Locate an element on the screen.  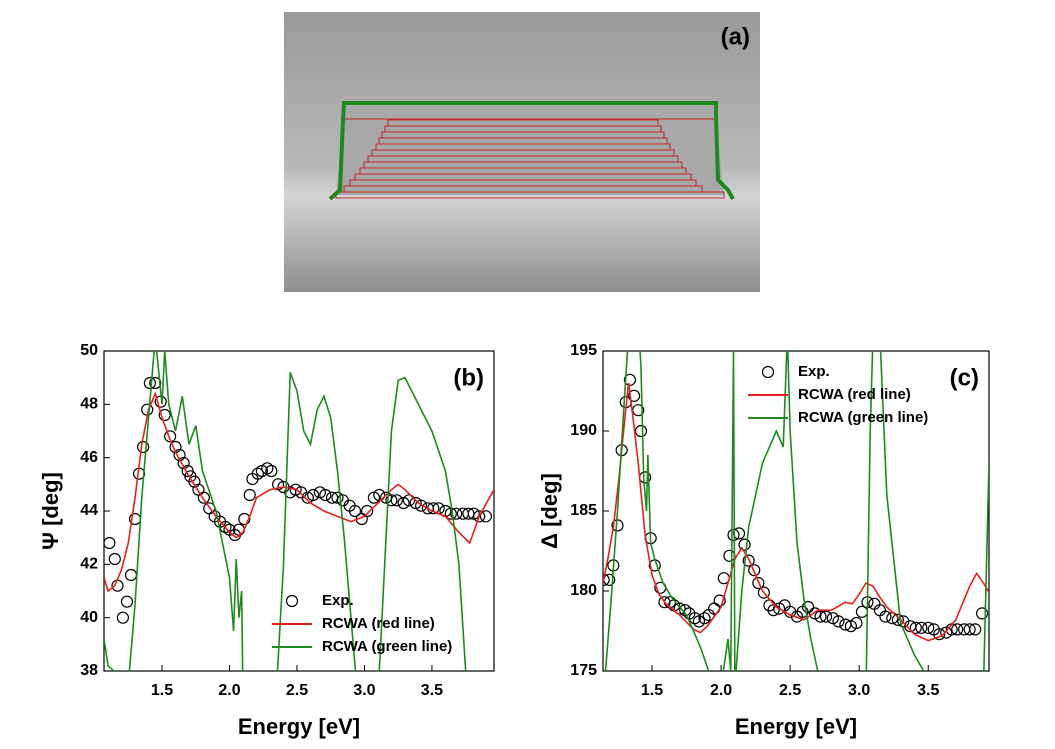
green-outline is located at coordinates (531, 151).